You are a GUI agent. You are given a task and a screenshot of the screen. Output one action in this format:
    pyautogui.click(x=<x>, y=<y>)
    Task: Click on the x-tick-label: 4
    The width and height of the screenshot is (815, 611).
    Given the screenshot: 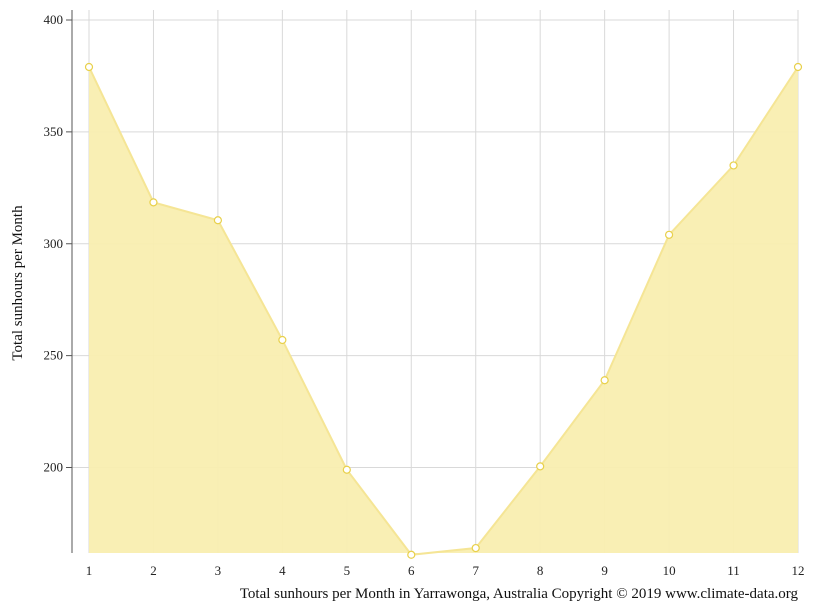 What is the action you would take?
    pyautogui.click(x=282, y=570)
    